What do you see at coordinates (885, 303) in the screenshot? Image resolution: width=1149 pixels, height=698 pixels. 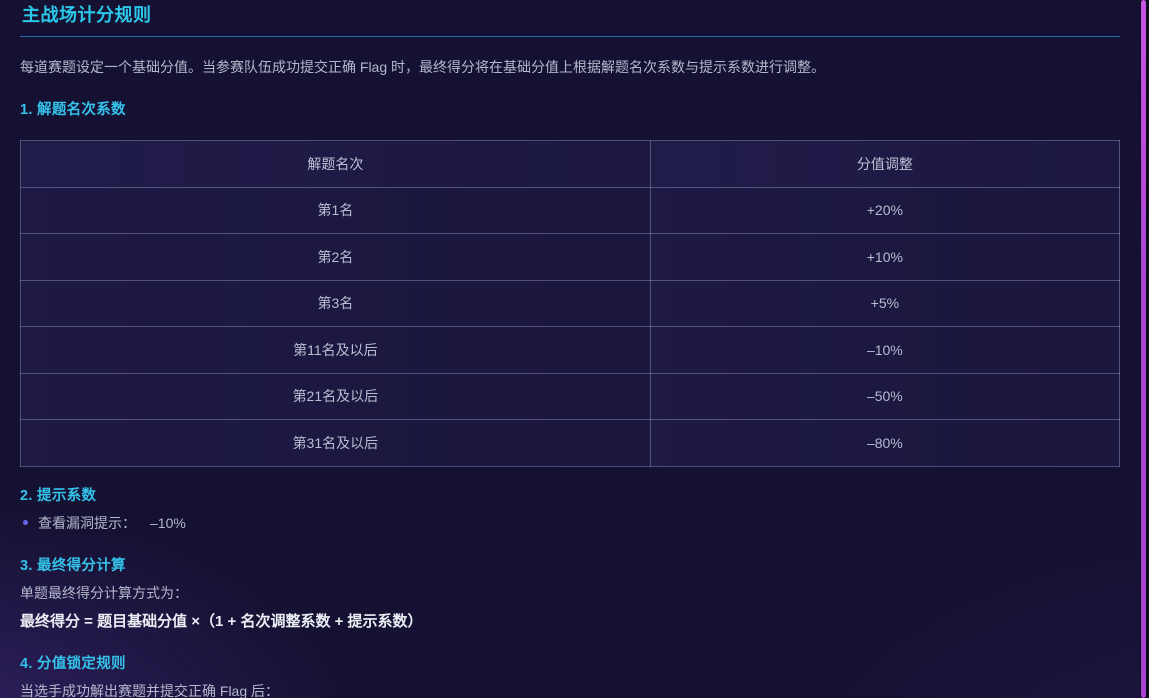 I see `adjustment-cell: +5%` at bounding box center [885, 303].